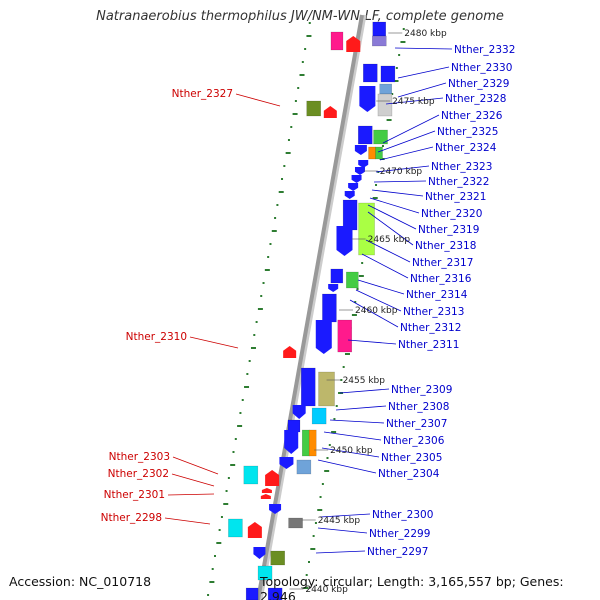  What do you see at coordinates (425, 34) in the screenshot?
I see `kbp-tick-label: 2480 kbp` at bounding box center [425, 34].